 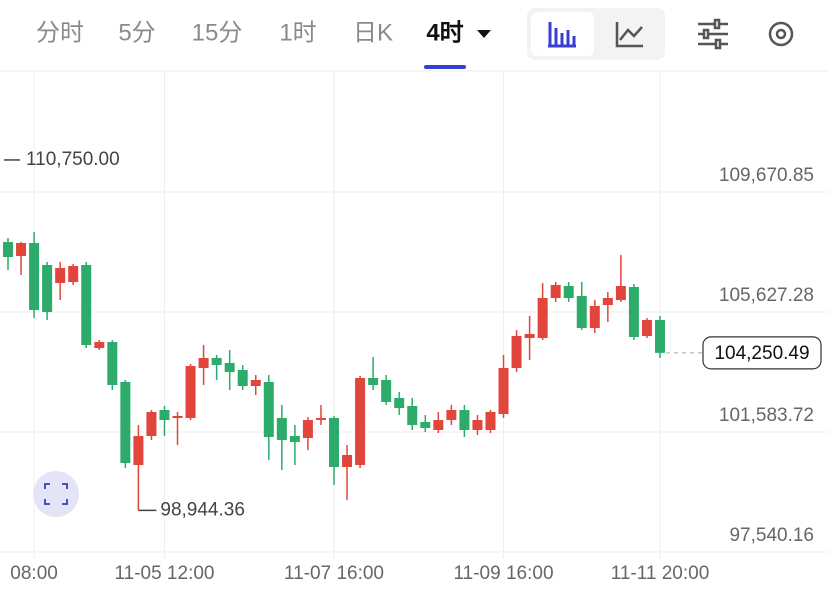 I want to click on last-price-box, so click(x=762, y=353).